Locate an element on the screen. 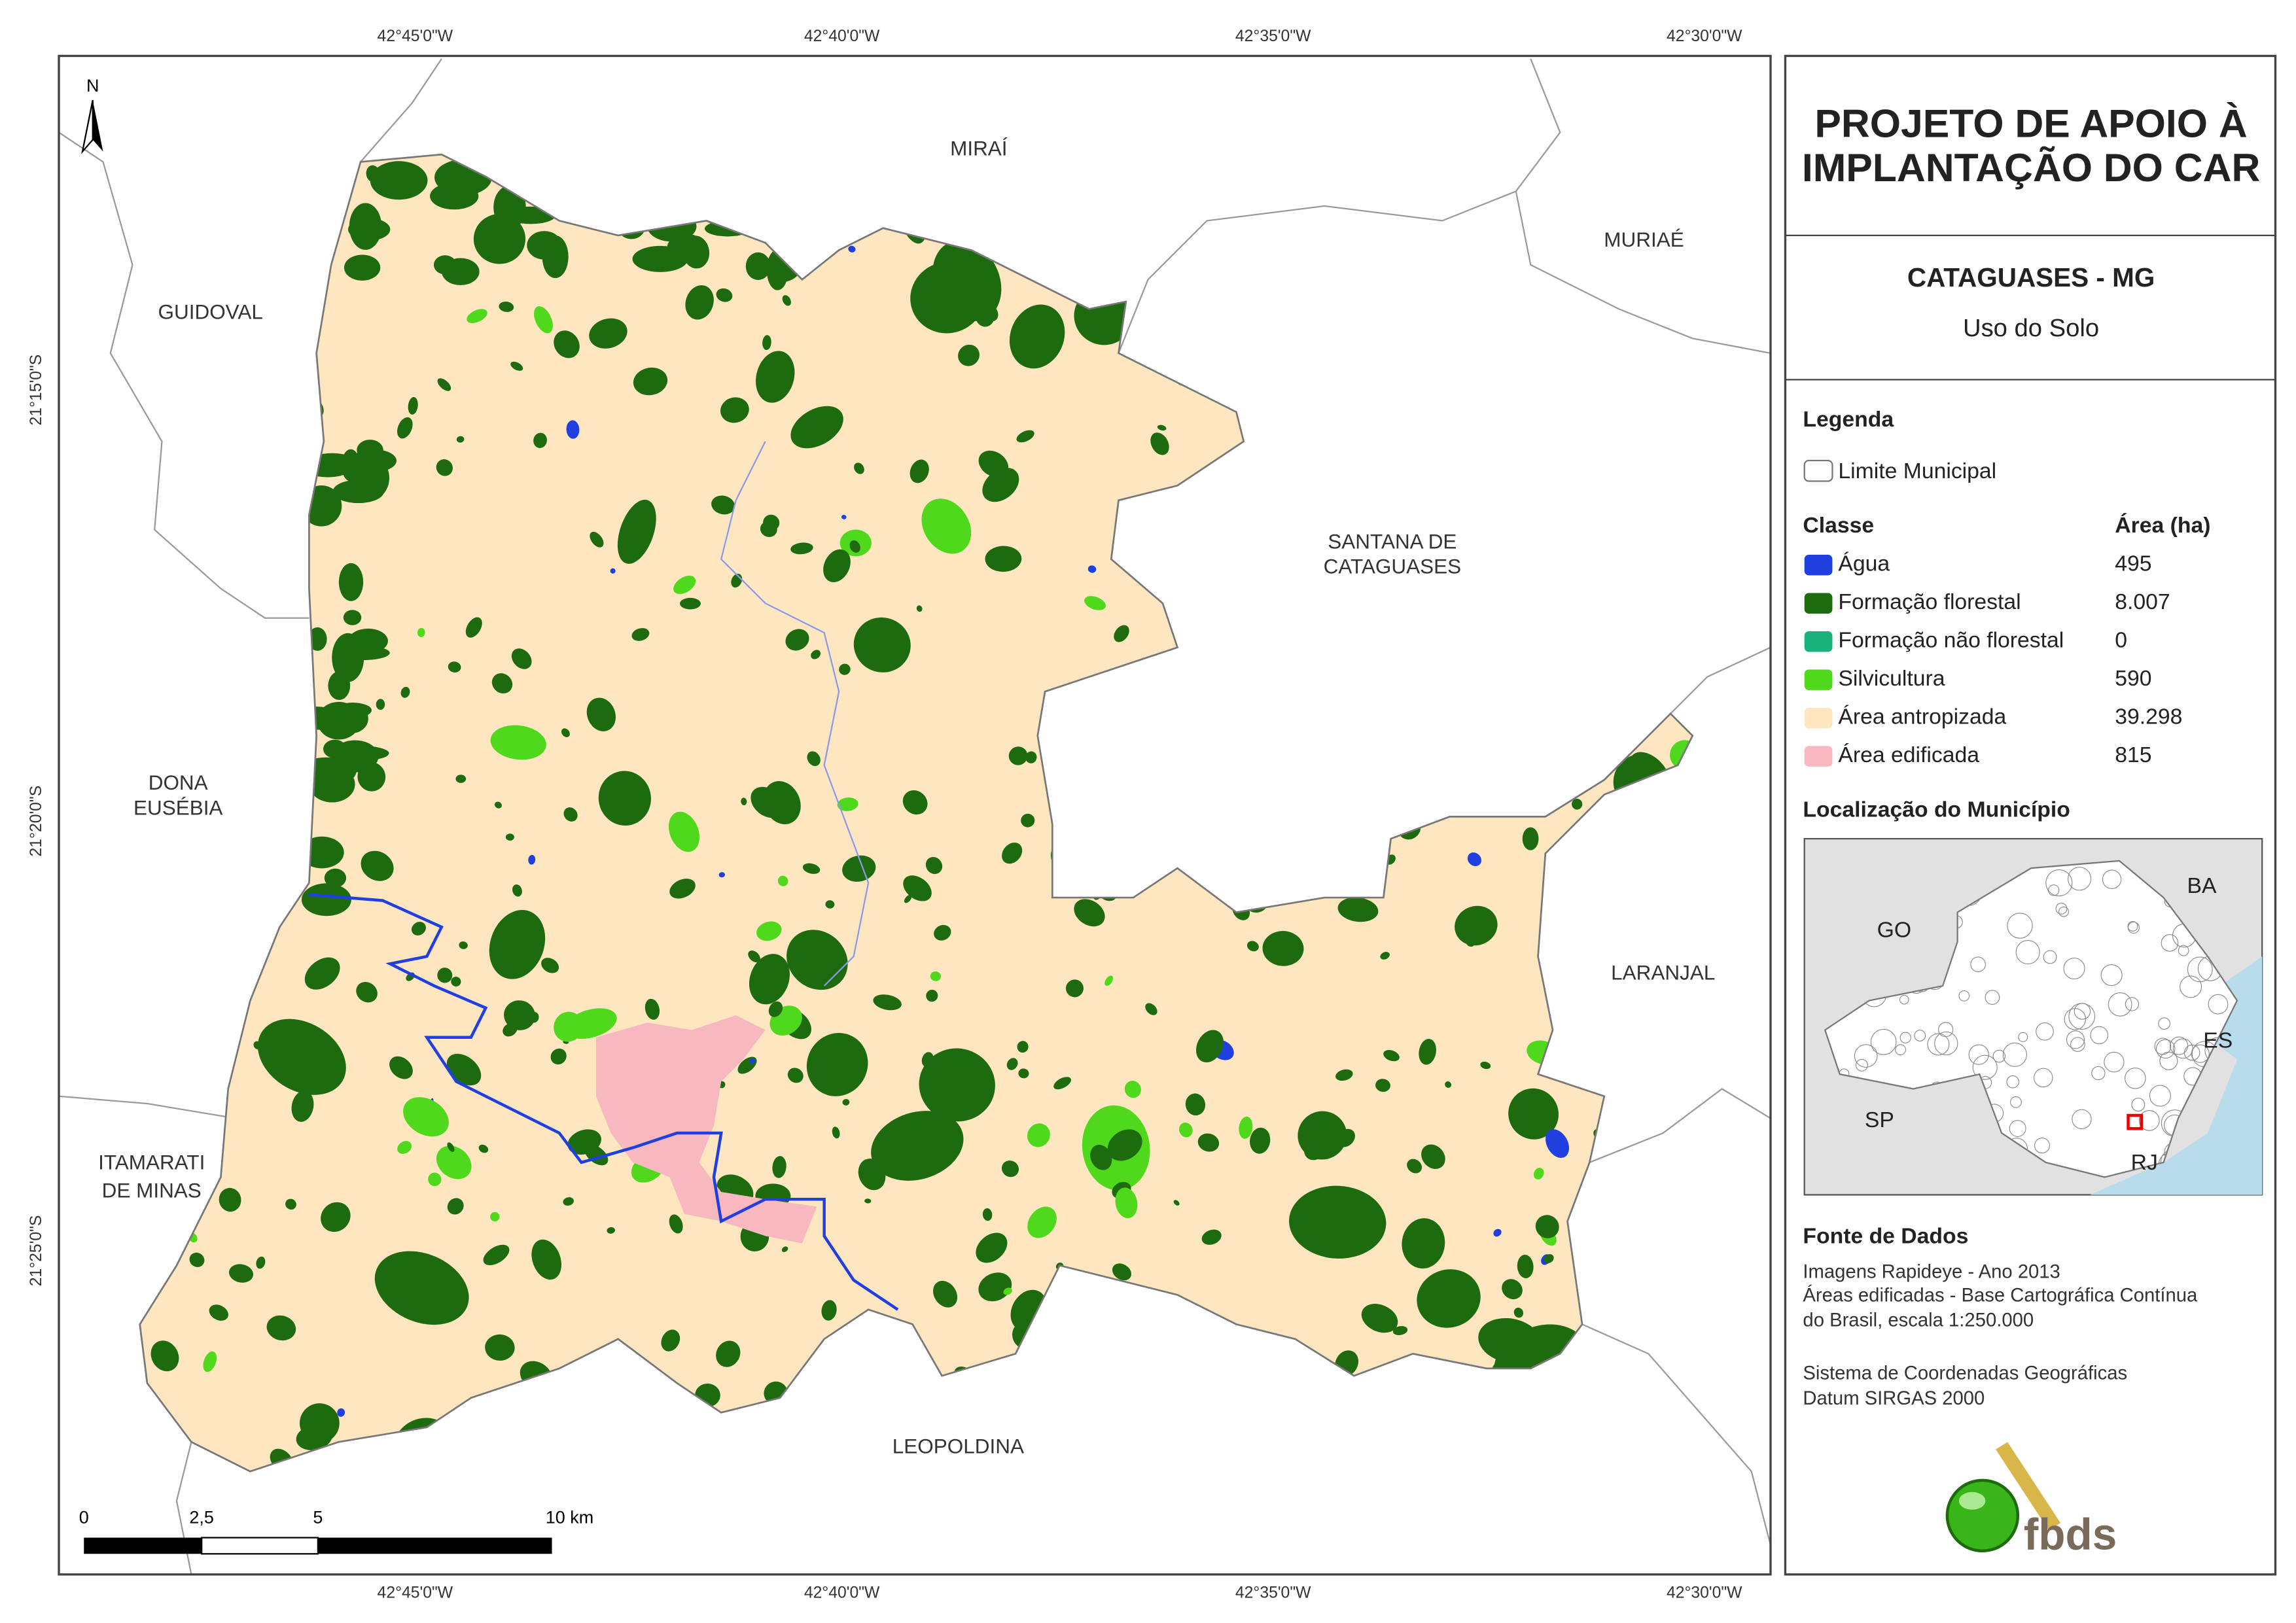  neighbor-label: SANTANA DE is located at coordinates (1392, 541).